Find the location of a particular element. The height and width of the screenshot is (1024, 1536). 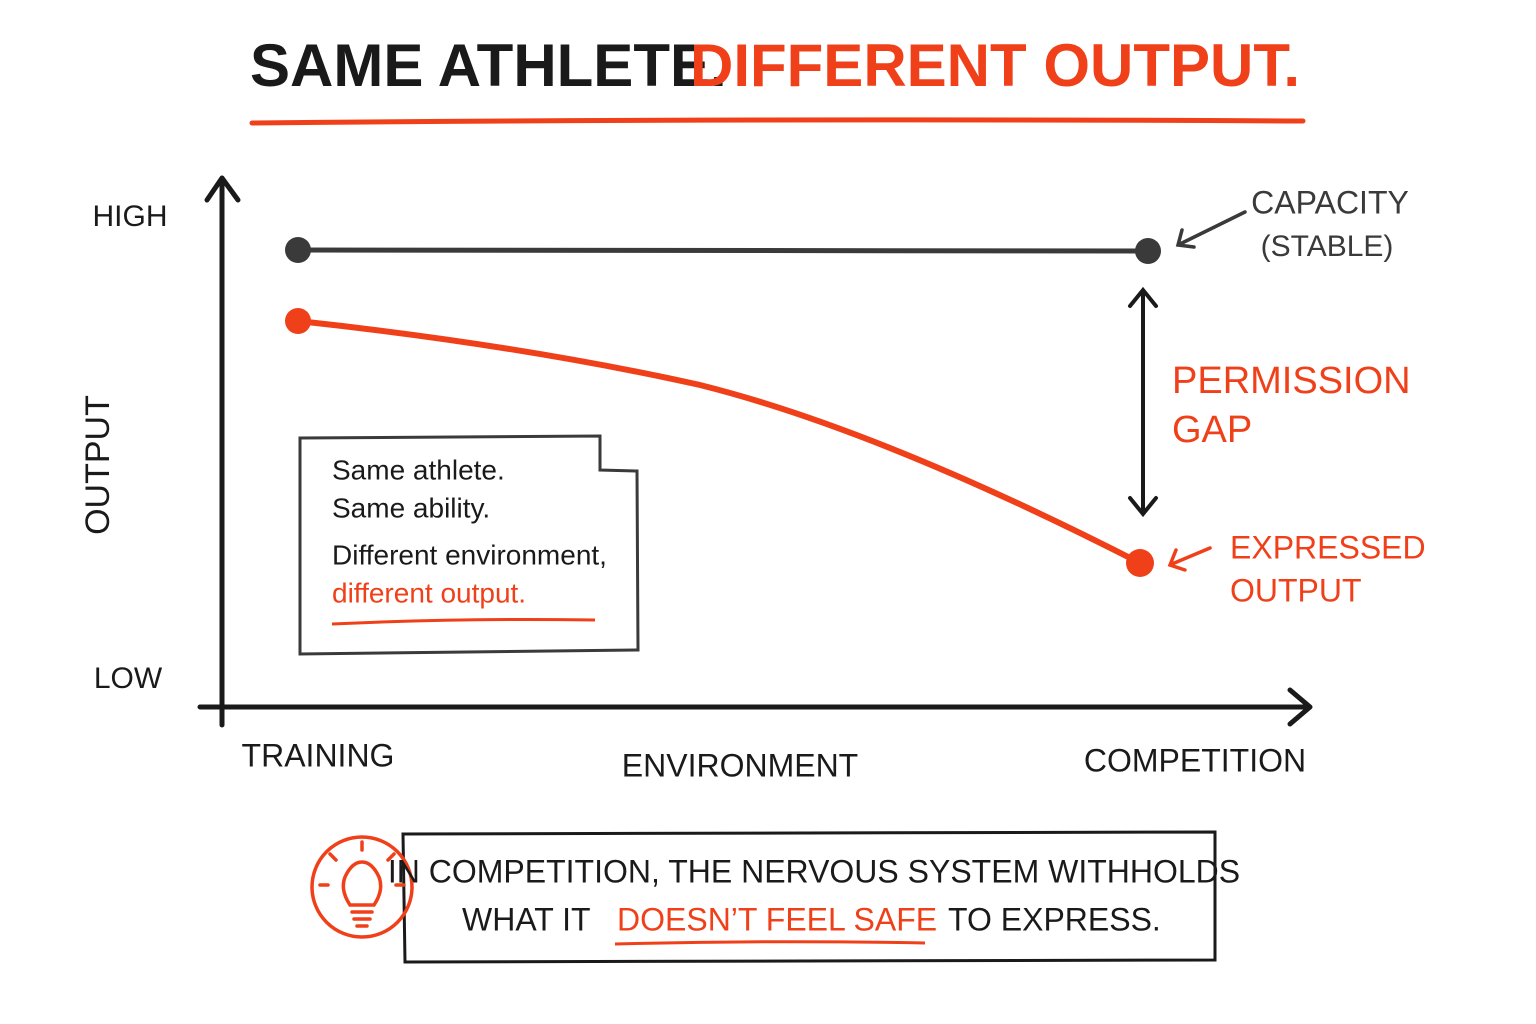

note-line: Same ability. is located at coordinates (411, 507).